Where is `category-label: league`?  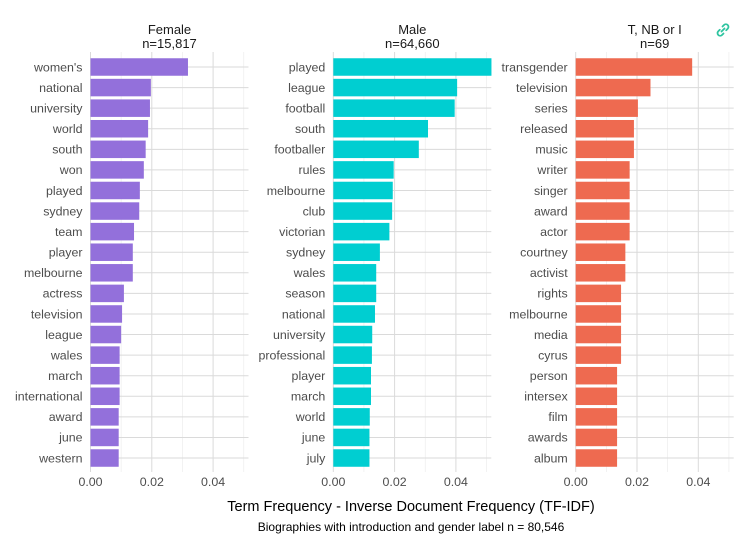
category-label: league is located at coordinates (306, 88).